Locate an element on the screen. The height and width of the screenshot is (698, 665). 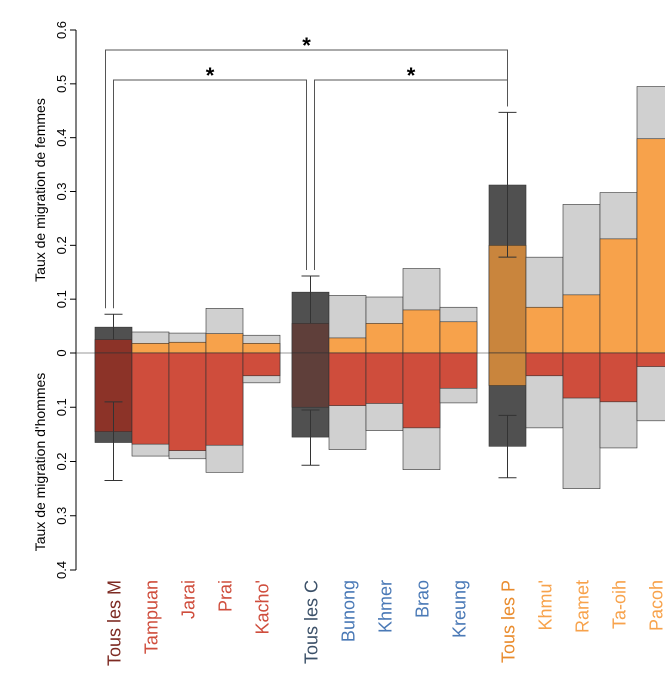
x-tick-label: Khmer is located at coordinates (386, 606).